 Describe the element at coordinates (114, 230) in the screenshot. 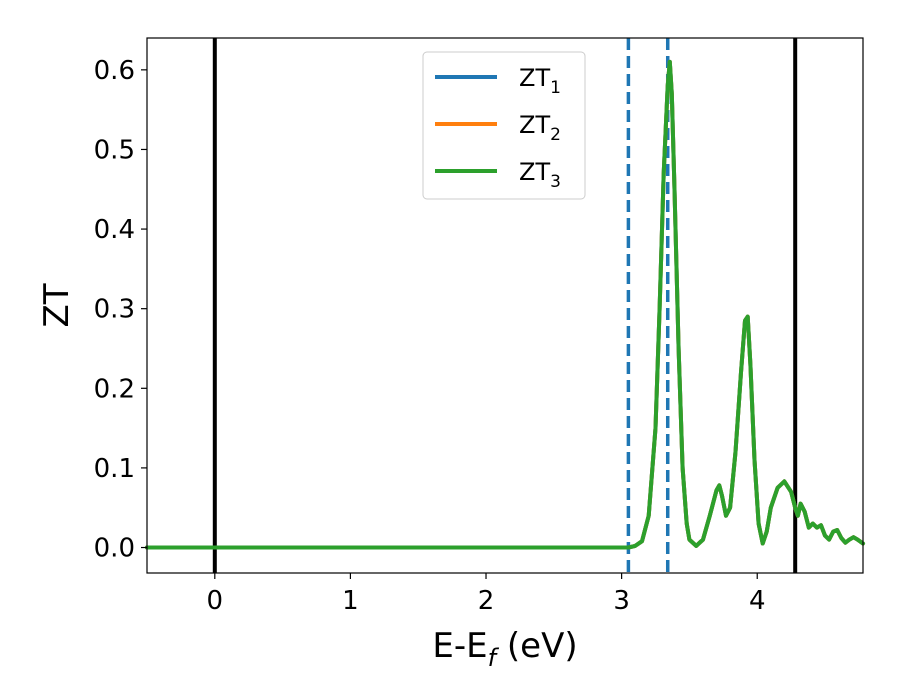

I see `y-tick-label: 0.4` at that location.